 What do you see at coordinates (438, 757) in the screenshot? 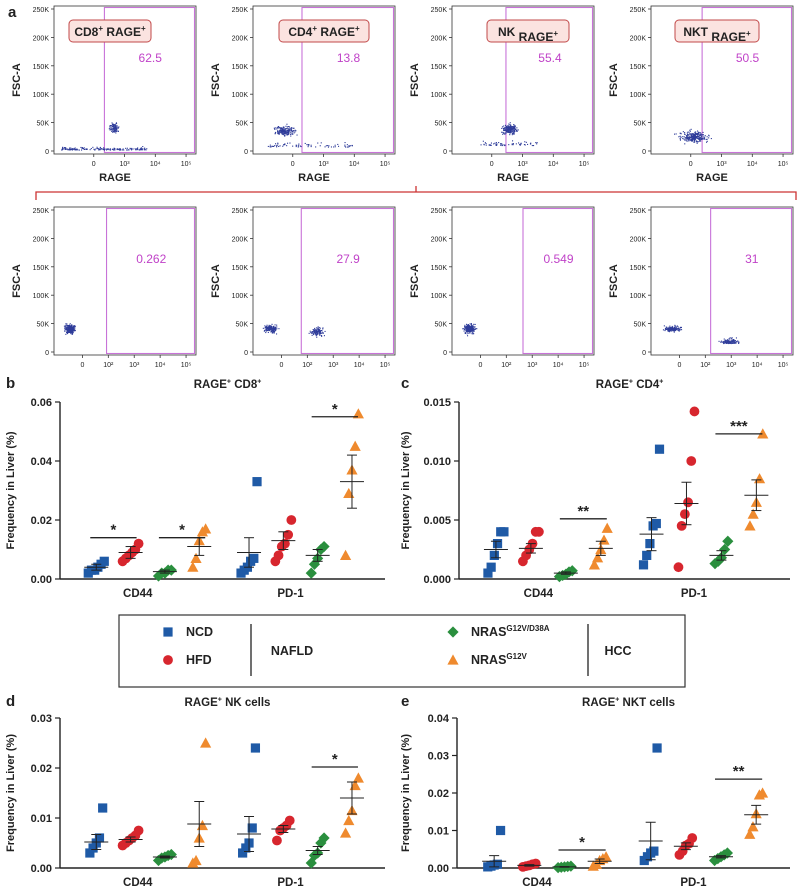
I see `y-tick-label: 0.03` at bounding box center [438, 757].